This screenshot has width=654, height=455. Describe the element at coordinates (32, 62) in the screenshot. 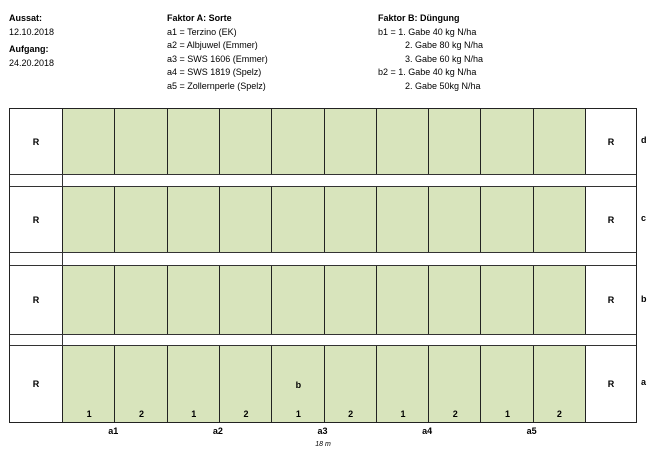

I see `aufgang-date: 24.20.2018` at that location.